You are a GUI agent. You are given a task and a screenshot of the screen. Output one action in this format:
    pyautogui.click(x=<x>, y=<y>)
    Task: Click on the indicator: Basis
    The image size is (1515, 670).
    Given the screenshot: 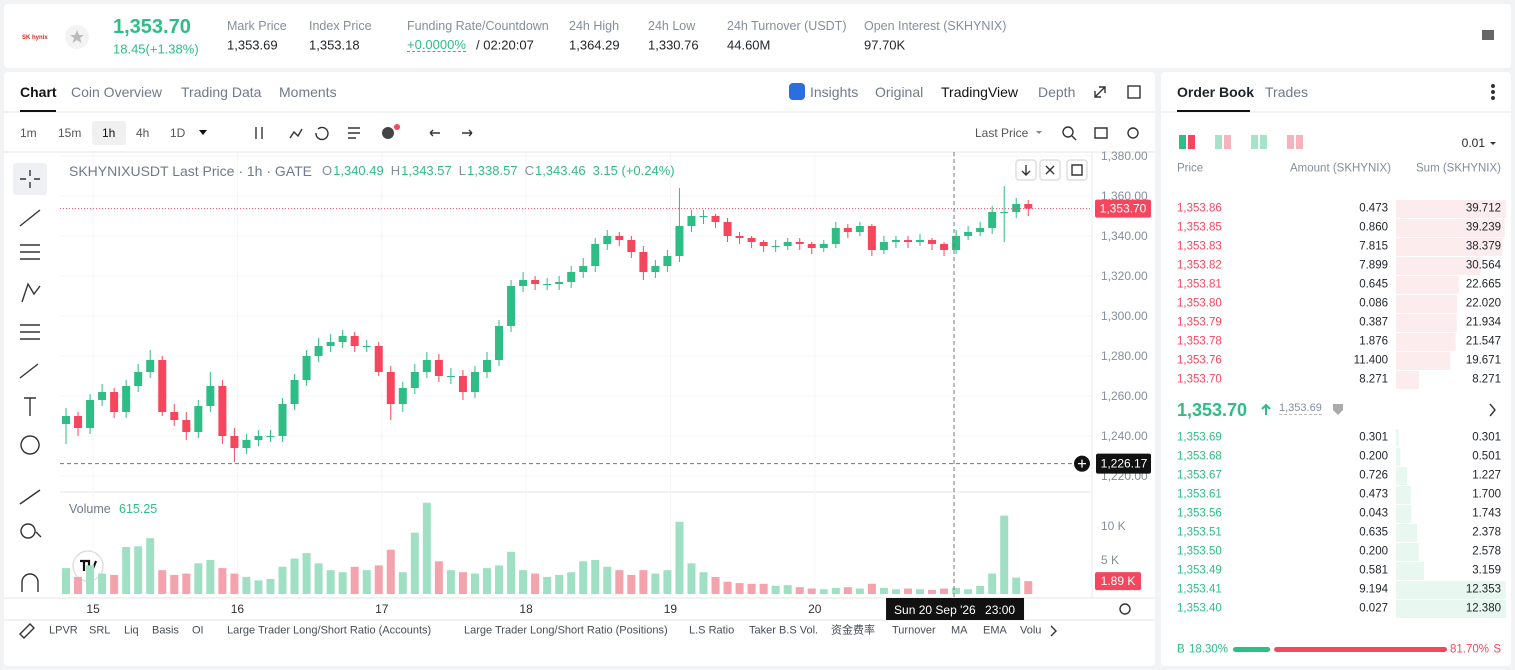 What is the action you would take?
    pyautogui.click(x=165, y=630)
    